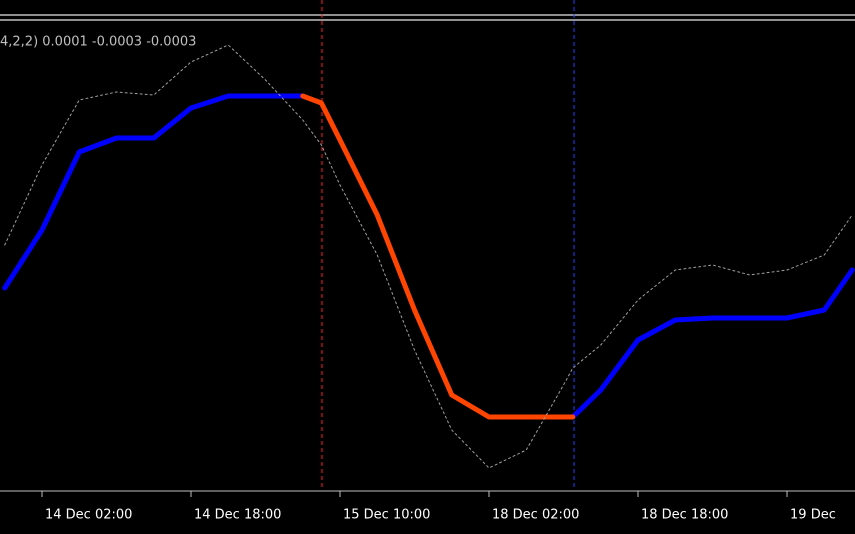 Image resolution: width=855 pixels, height=534 pixels. Describe the element at coordinates (237, 515) in the screenshot. I see `x-tick-label: 14 Dec 18:00` at that location.